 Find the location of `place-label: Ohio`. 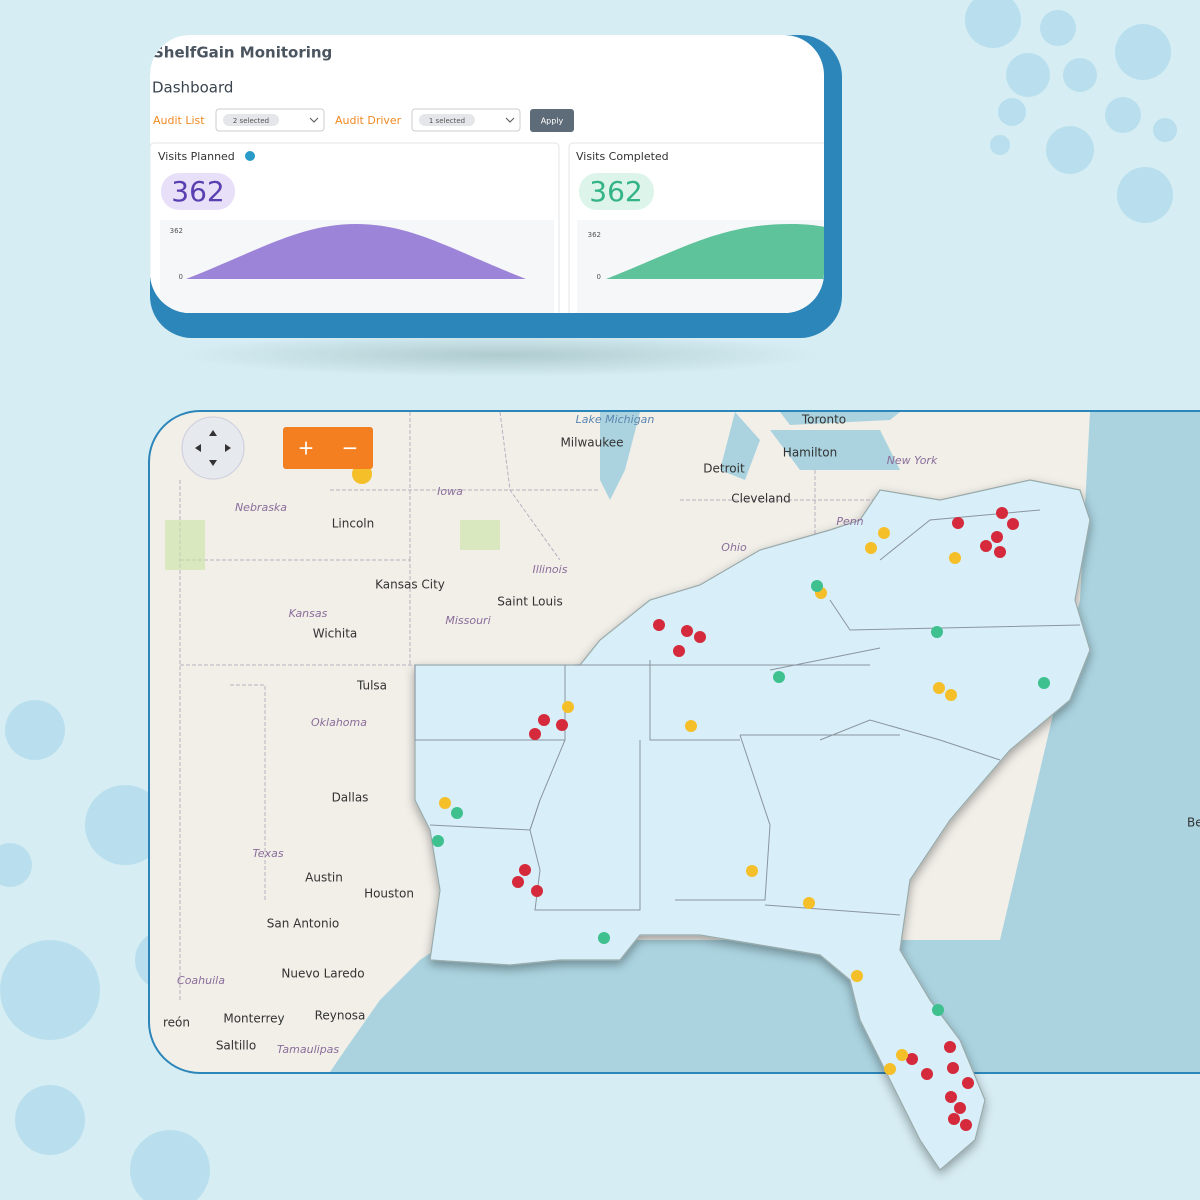

place-label: Ohio is located at coordinates (734, 547).